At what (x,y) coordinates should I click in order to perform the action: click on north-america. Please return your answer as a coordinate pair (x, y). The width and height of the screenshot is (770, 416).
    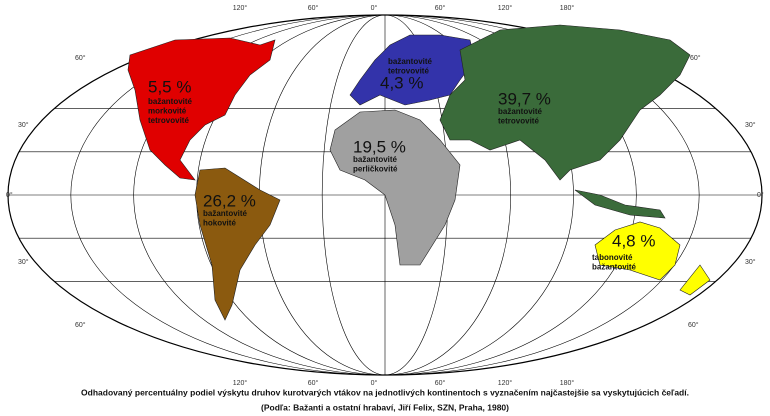
    Looking at the image, I should click on (201, 109).